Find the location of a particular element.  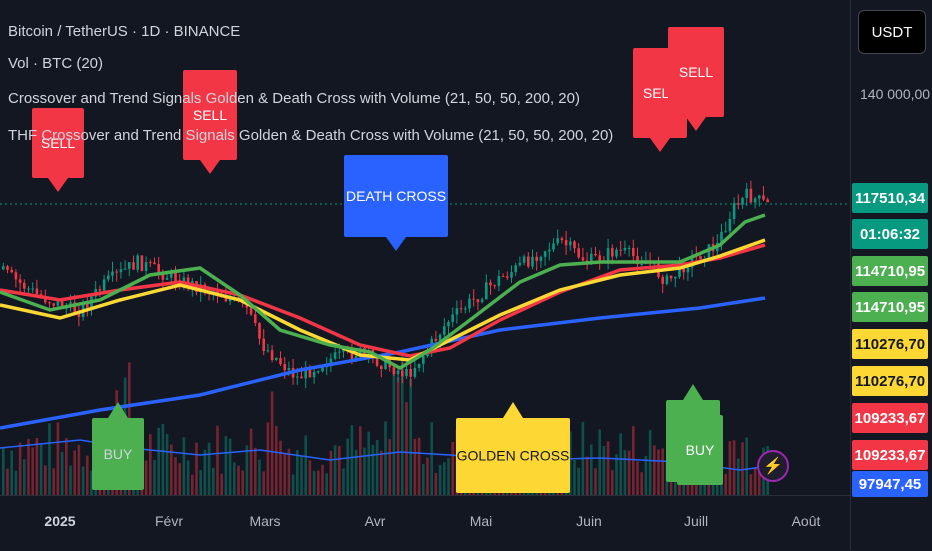

price-tick: 140 000,00 is located at coordinates (895, 94).